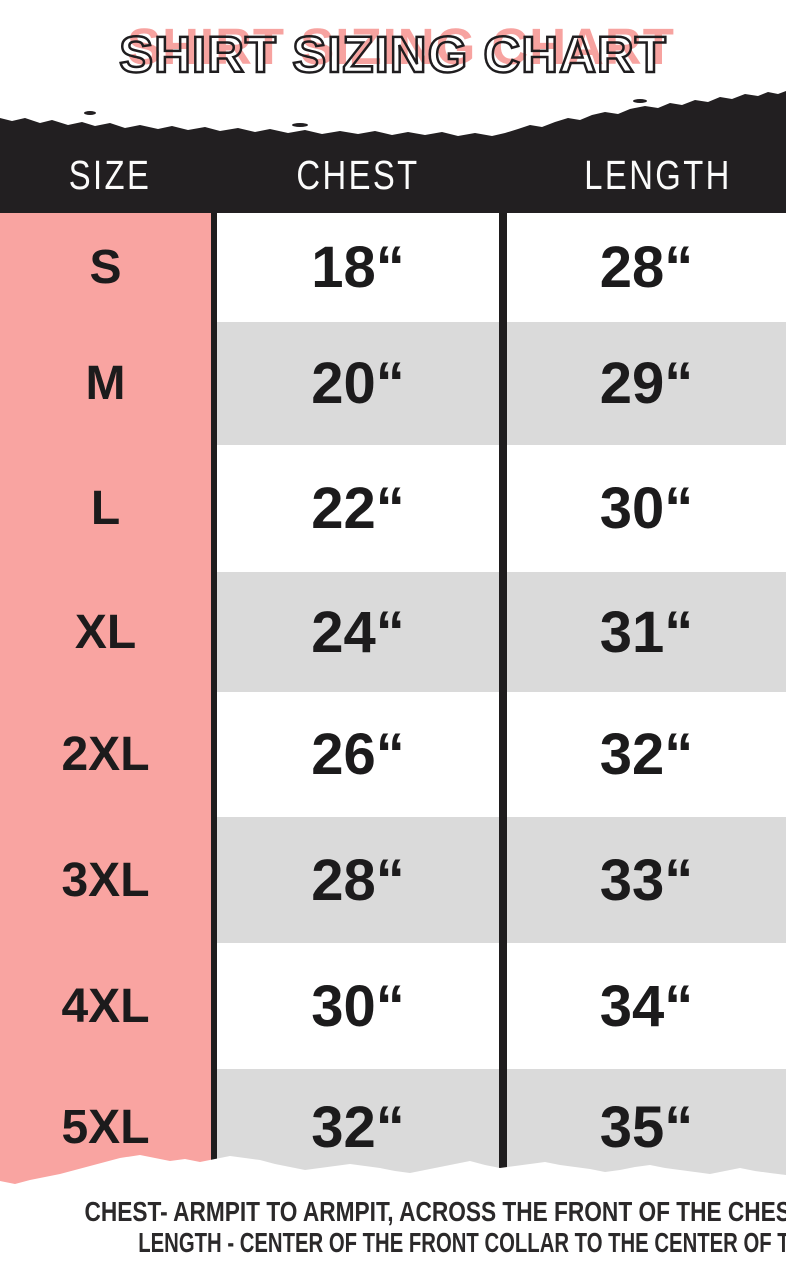 Image resolution: width=786 pixels, height=1280 pixels. I want to click on length-cell: 30“, so click(646, 508).